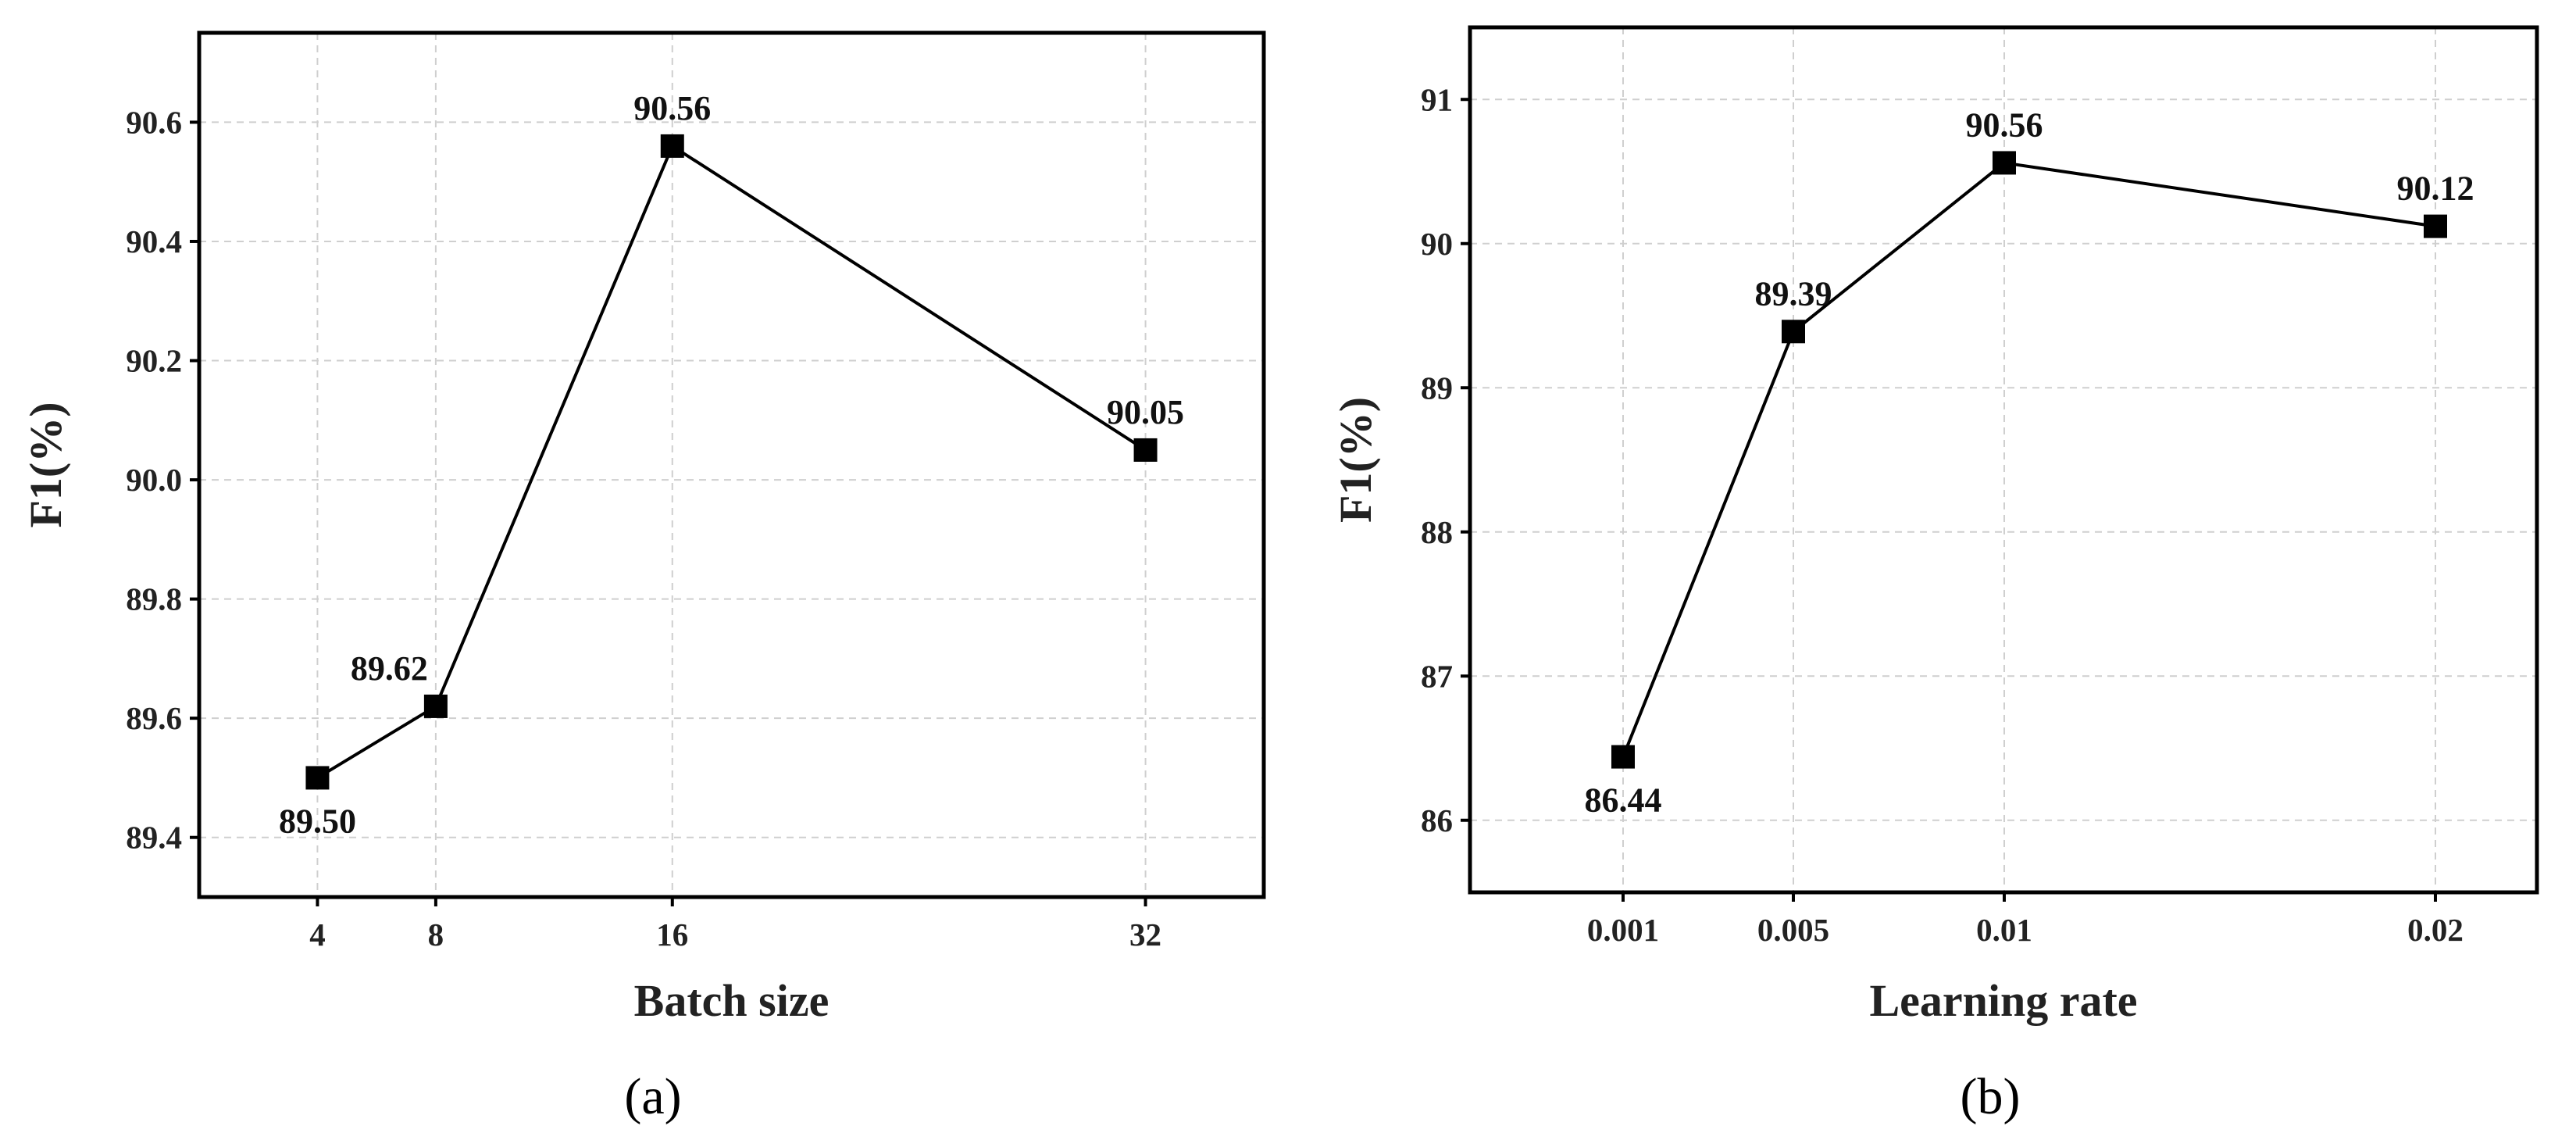 The height and width of the screenshot is (1133, 2576). I want to click on data-label: 90.05, so click(1145, 412).